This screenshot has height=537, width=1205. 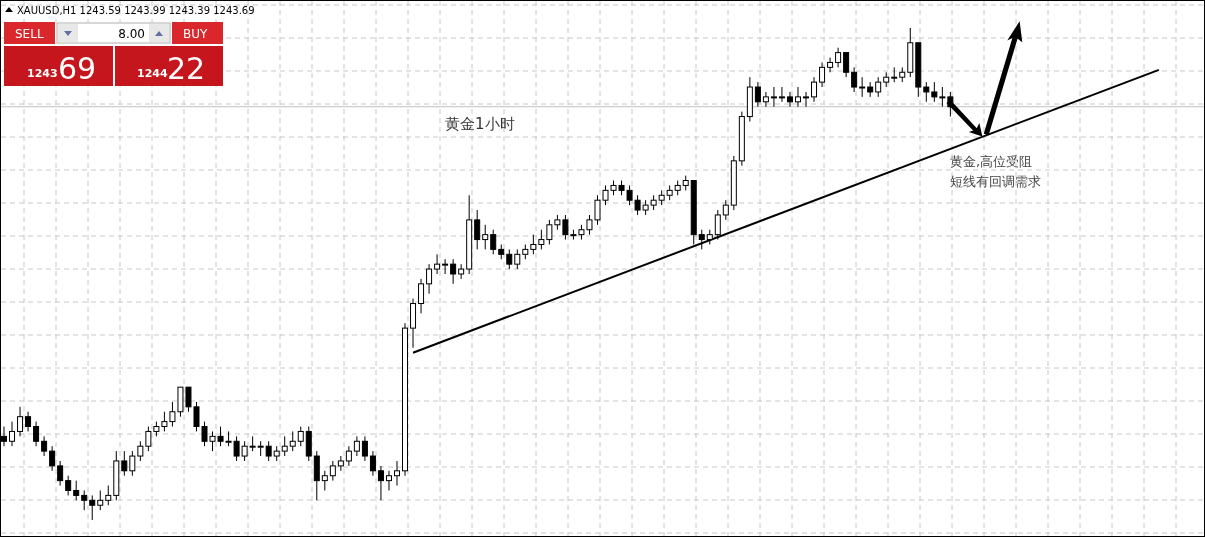 I want to click on annotation: SELL, so click(x=29, y=34).